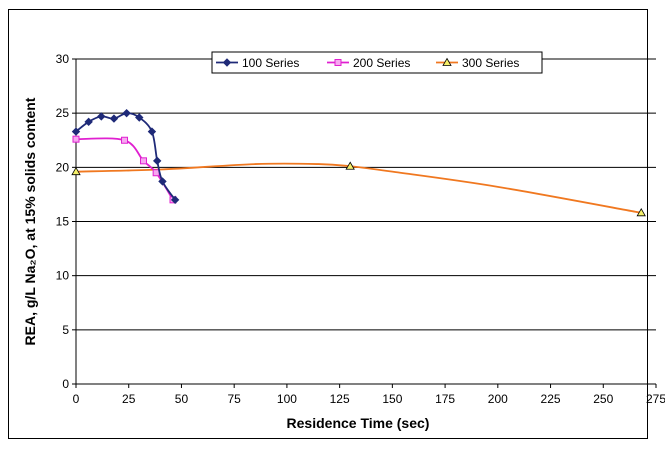 Image resolution: width=665 pixels, height=449 pixels. What do you see at coordinates (182, 399) in the screenshot?
I see `x-tick-label: 50` at bounding box center [182, 399].